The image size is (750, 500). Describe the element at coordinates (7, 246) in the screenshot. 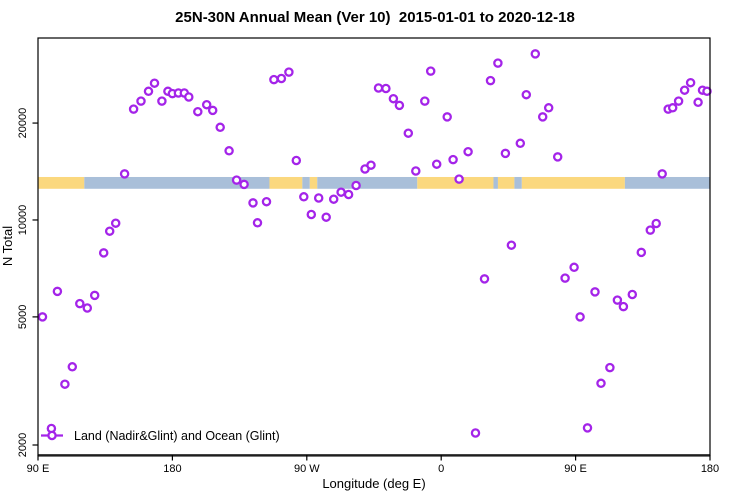

I see `y-axis-label: N Total` at that location.